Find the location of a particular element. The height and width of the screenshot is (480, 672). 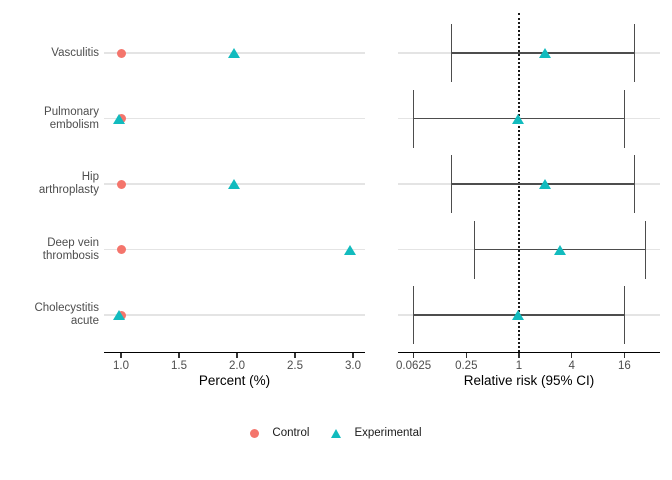

x-axis-tick-label: 4 is located at coordinates (571, 366).